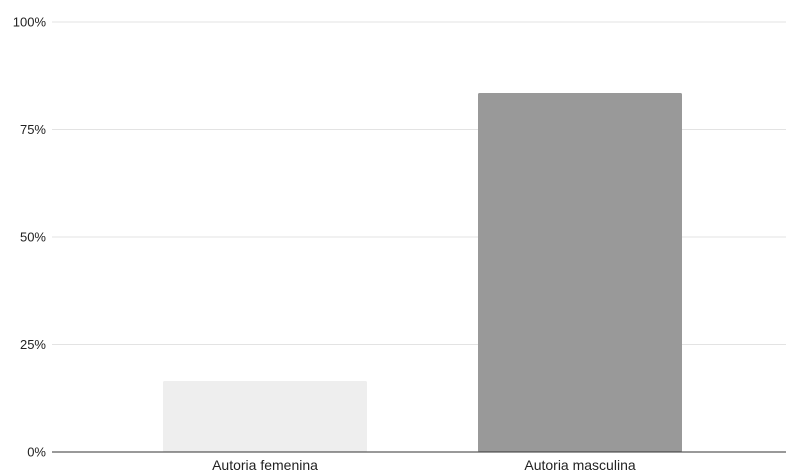 The height and width of the screenshot is (475, 786). Describe the element at coordinates (33, 344) in the screenshot. I see `y-tick-label: 25%` at that location.